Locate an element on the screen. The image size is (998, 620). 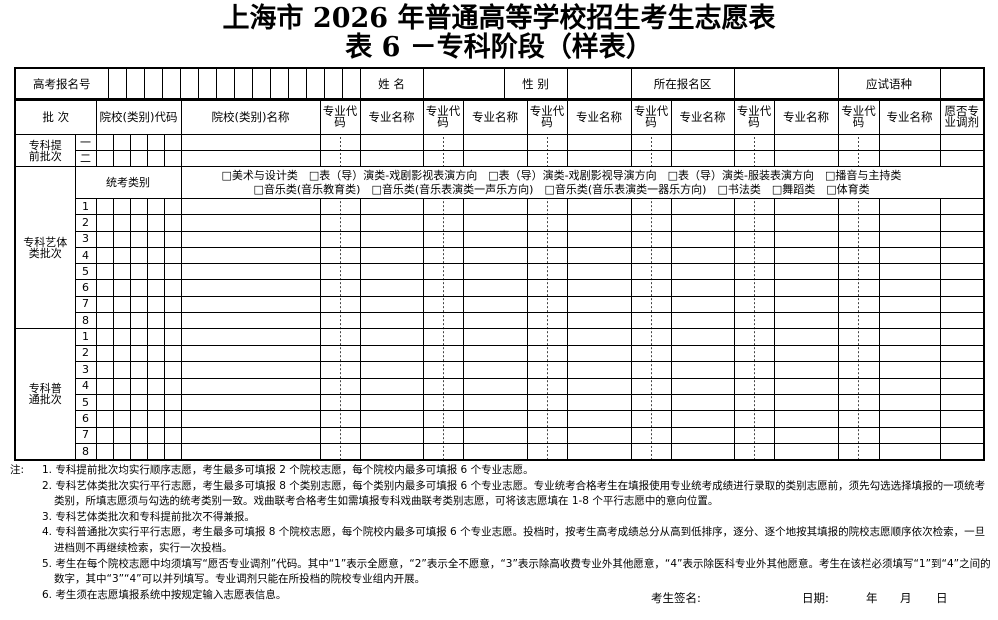
category-checkbox: □表（导）演类-戏剧影视表演方向 is located at coordinates (393, 175).